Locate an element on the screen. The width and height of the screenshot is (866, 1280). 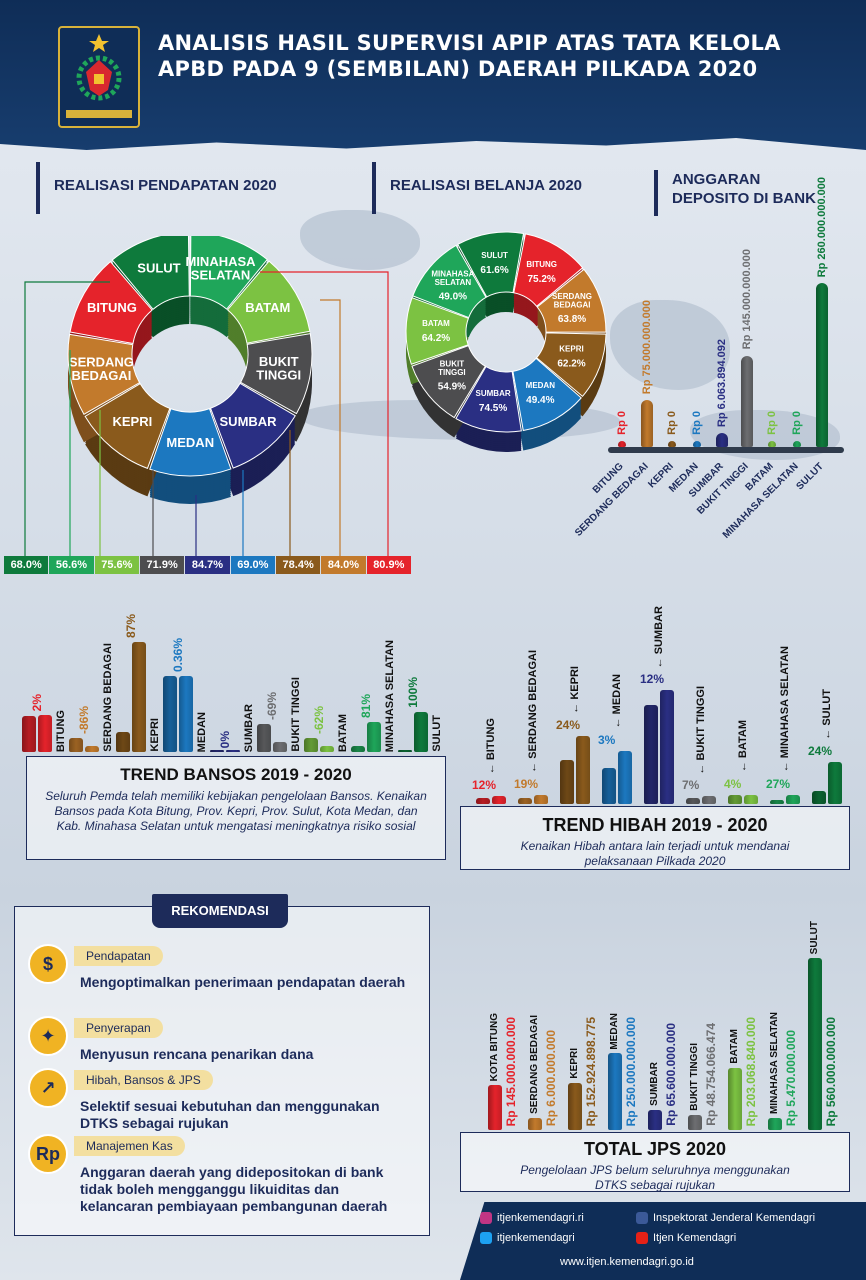
belanja-segment-value: 62.2% is located at coordinates (571, 364).